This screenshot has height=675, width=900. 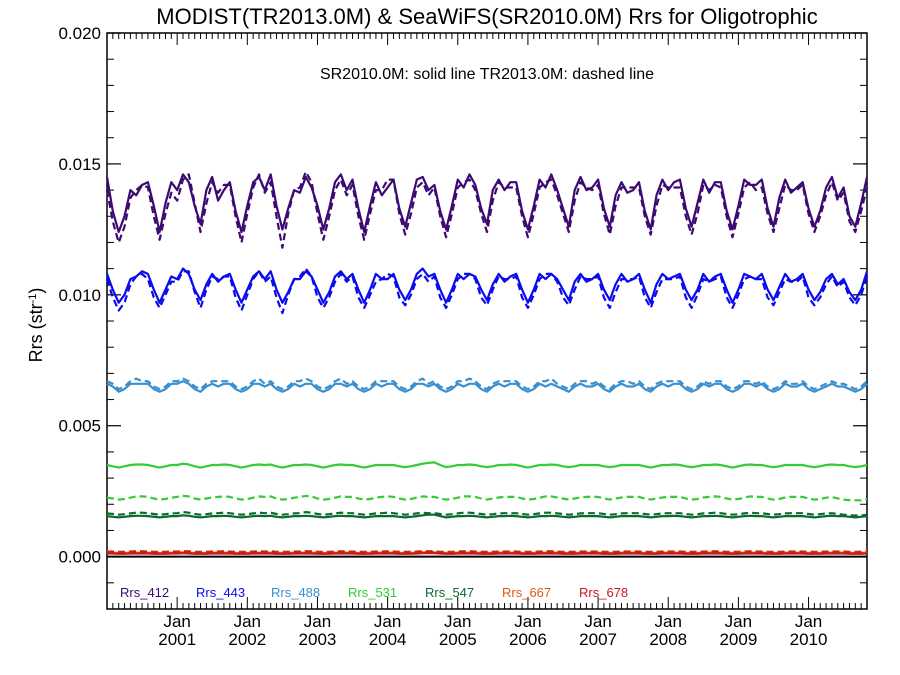 What do you see at coordinates (79, 164) in the screenshot?
I see `y-tick-label: 0.015` at bounding box center [79, 164].